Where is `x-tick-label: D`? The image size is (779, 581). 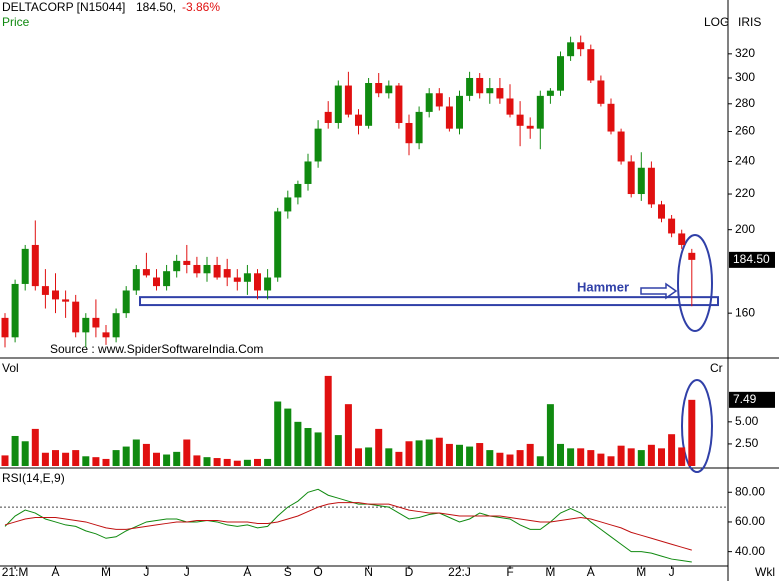
x-tick-label: D is located at coordinates (409, 572).